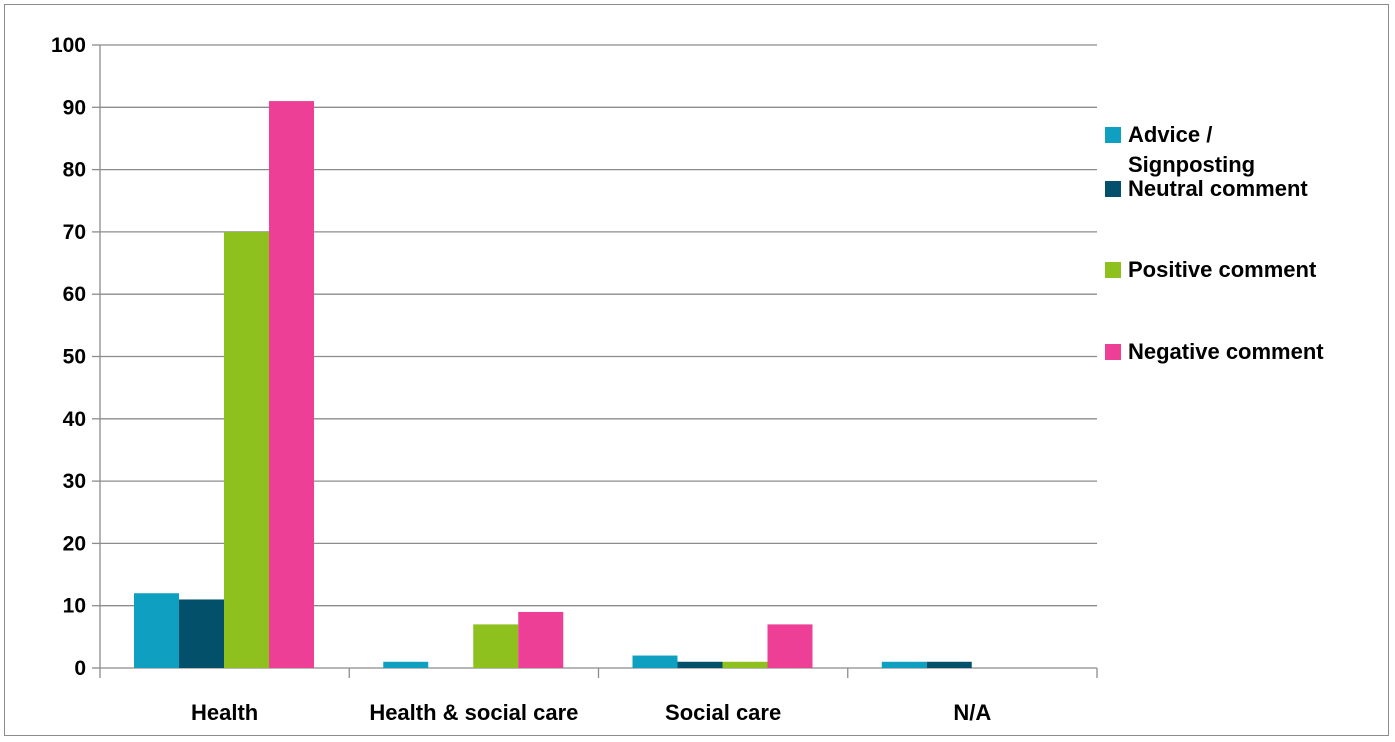 The height and width of the screenshot is (742, 1395). I want to click on y-tick-label: 40, so click(74, 419).